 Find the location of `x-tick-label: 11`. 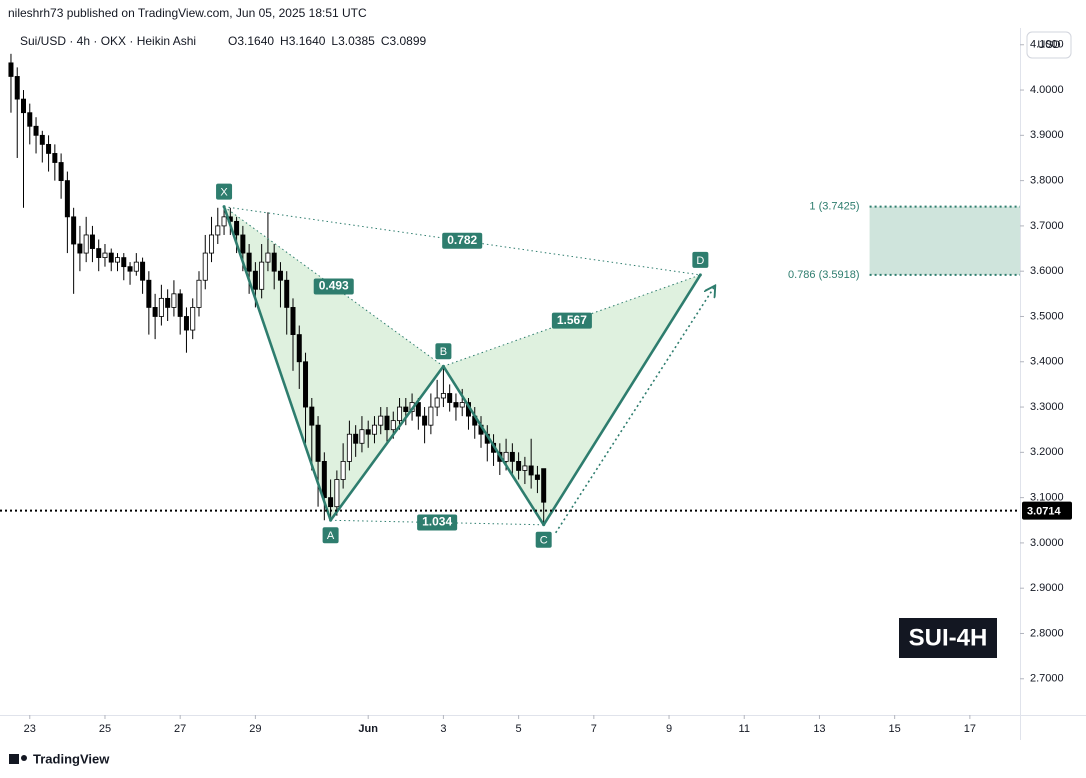

x-tick-label: 11 is located at coordinates (744, 729).